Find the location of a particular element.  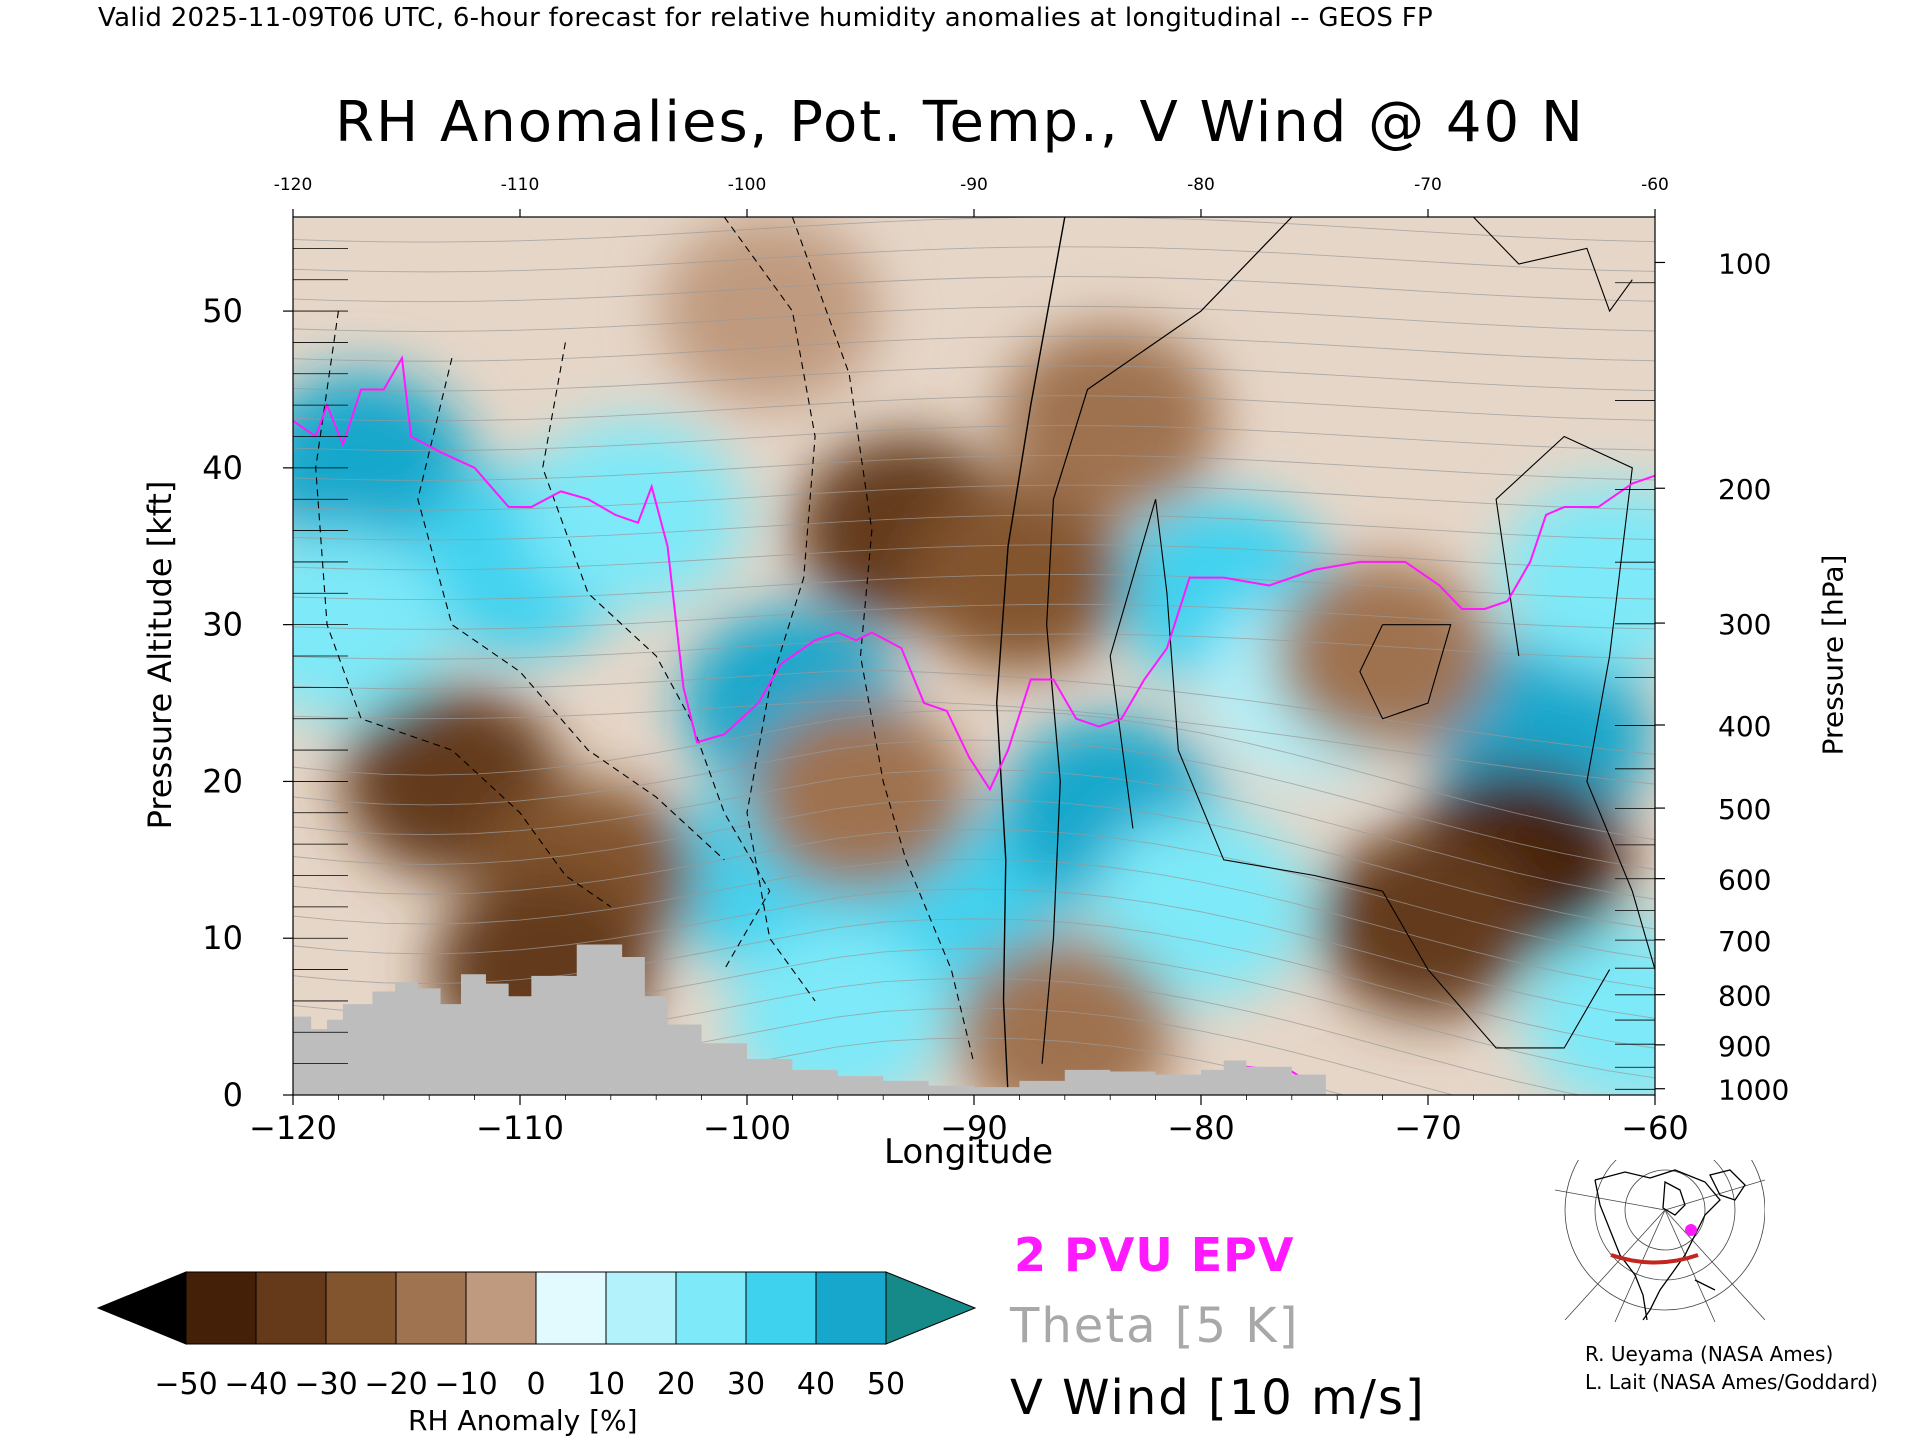

x-axis-label: Longitude is located at coordinates (969, 1152).